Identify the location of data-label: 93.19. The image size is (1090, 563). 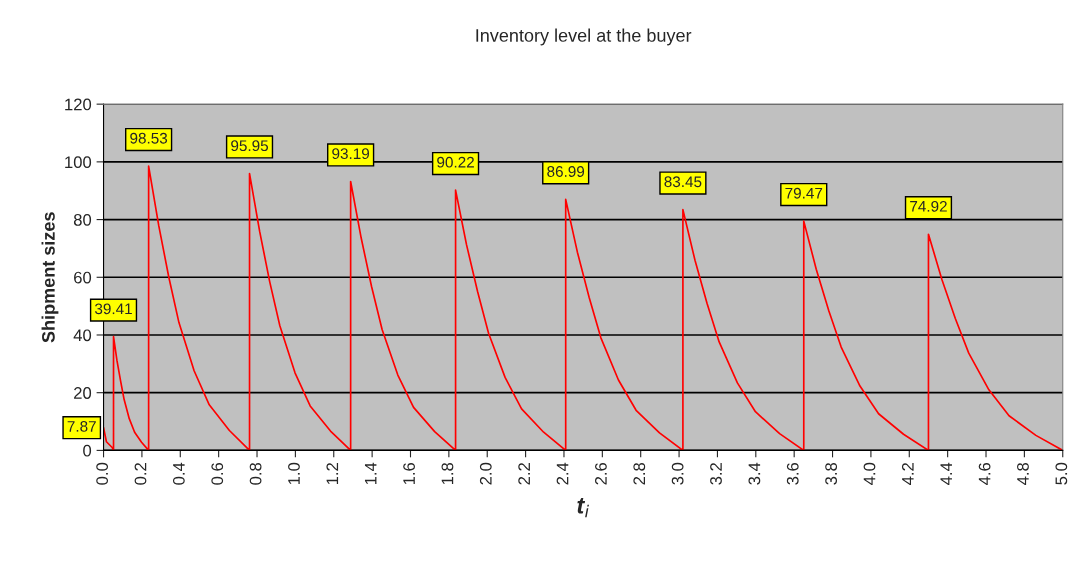
(351, 154).